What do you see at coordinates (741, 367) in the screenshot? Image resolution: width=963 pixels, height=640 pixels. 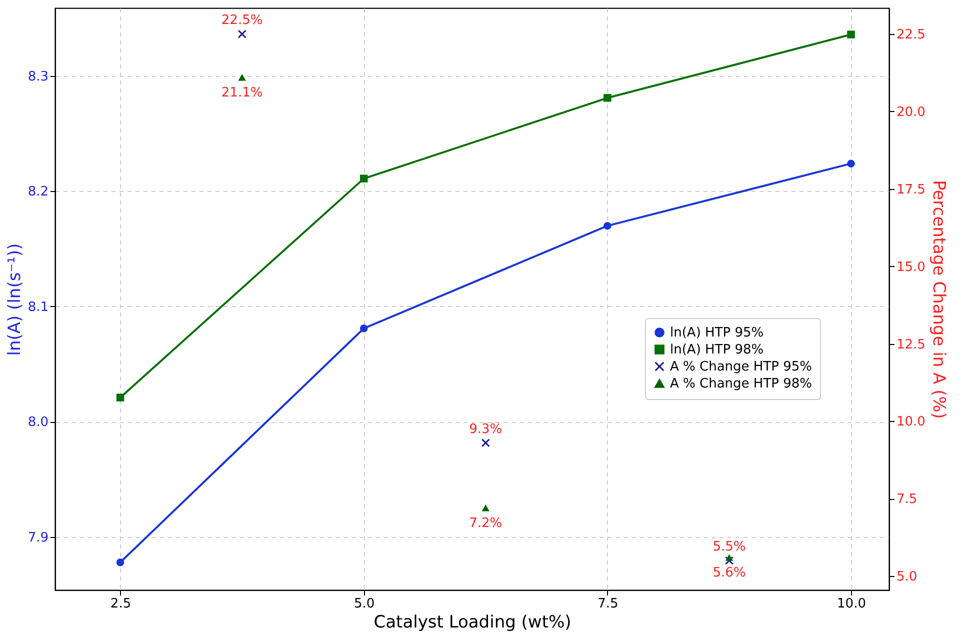 I see `legend-label: A % Change HTP 95%` at bounding box center [741, 367].